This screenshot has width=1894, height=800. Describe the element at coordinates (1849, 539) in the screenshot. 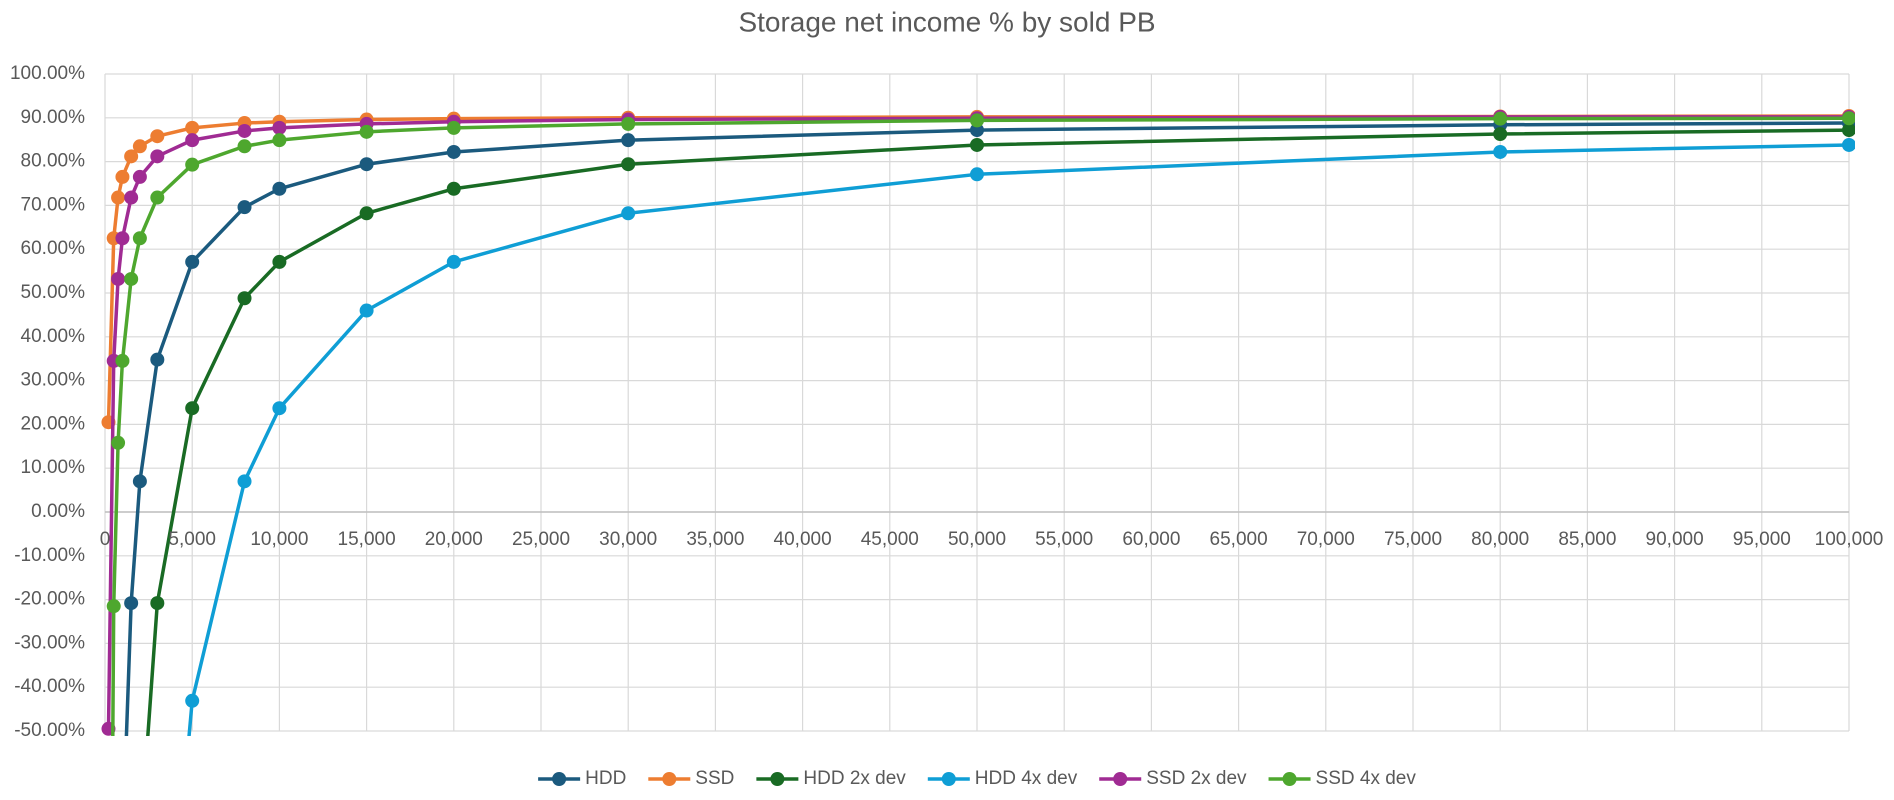

I see `x-tick-label: 100,000` at that location.